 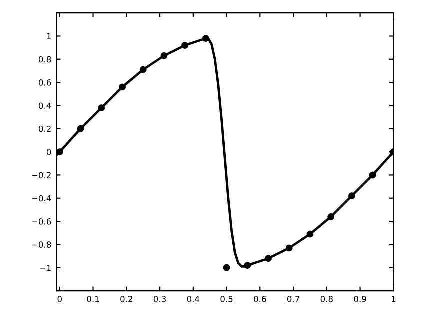 I want to click on y-tick-label: 0.6, so click(x=45, y=83).